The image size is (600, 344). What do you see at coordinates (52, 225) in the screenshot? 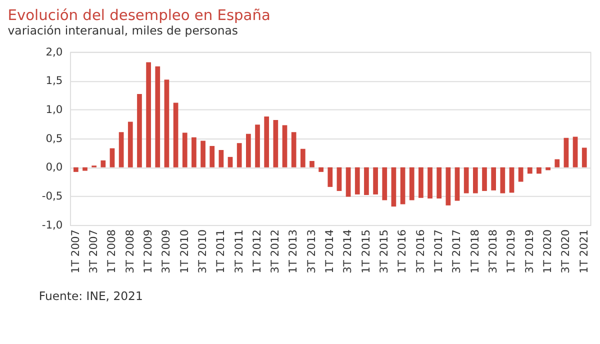
I see `y-tick-label: -1,0` at bounding box center [52, 225].